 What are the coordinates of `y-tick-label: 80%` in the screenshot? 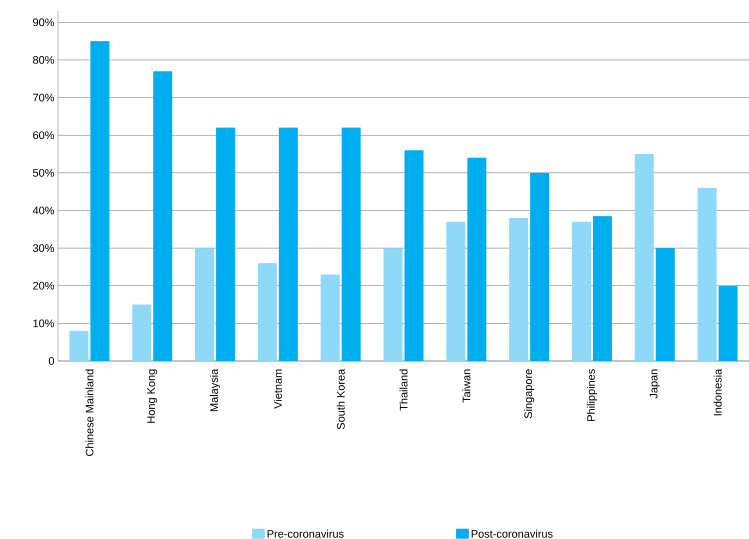 It's located at (43, 60).